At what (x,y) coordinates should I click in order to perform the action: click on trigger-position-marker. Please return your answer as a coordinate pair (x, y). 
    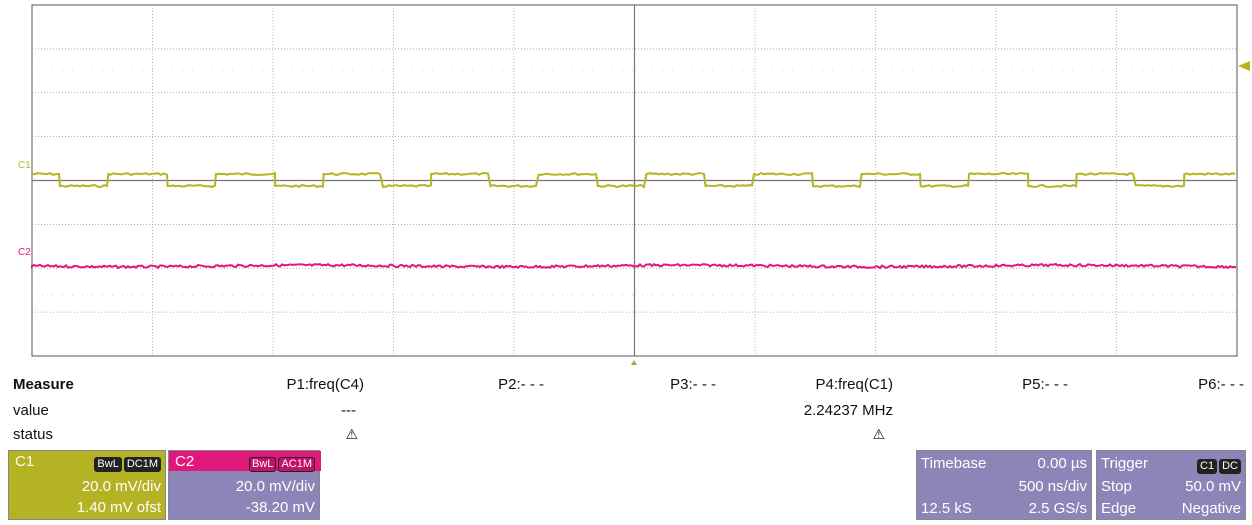
    Looking at the image, I should click on (634, 362).